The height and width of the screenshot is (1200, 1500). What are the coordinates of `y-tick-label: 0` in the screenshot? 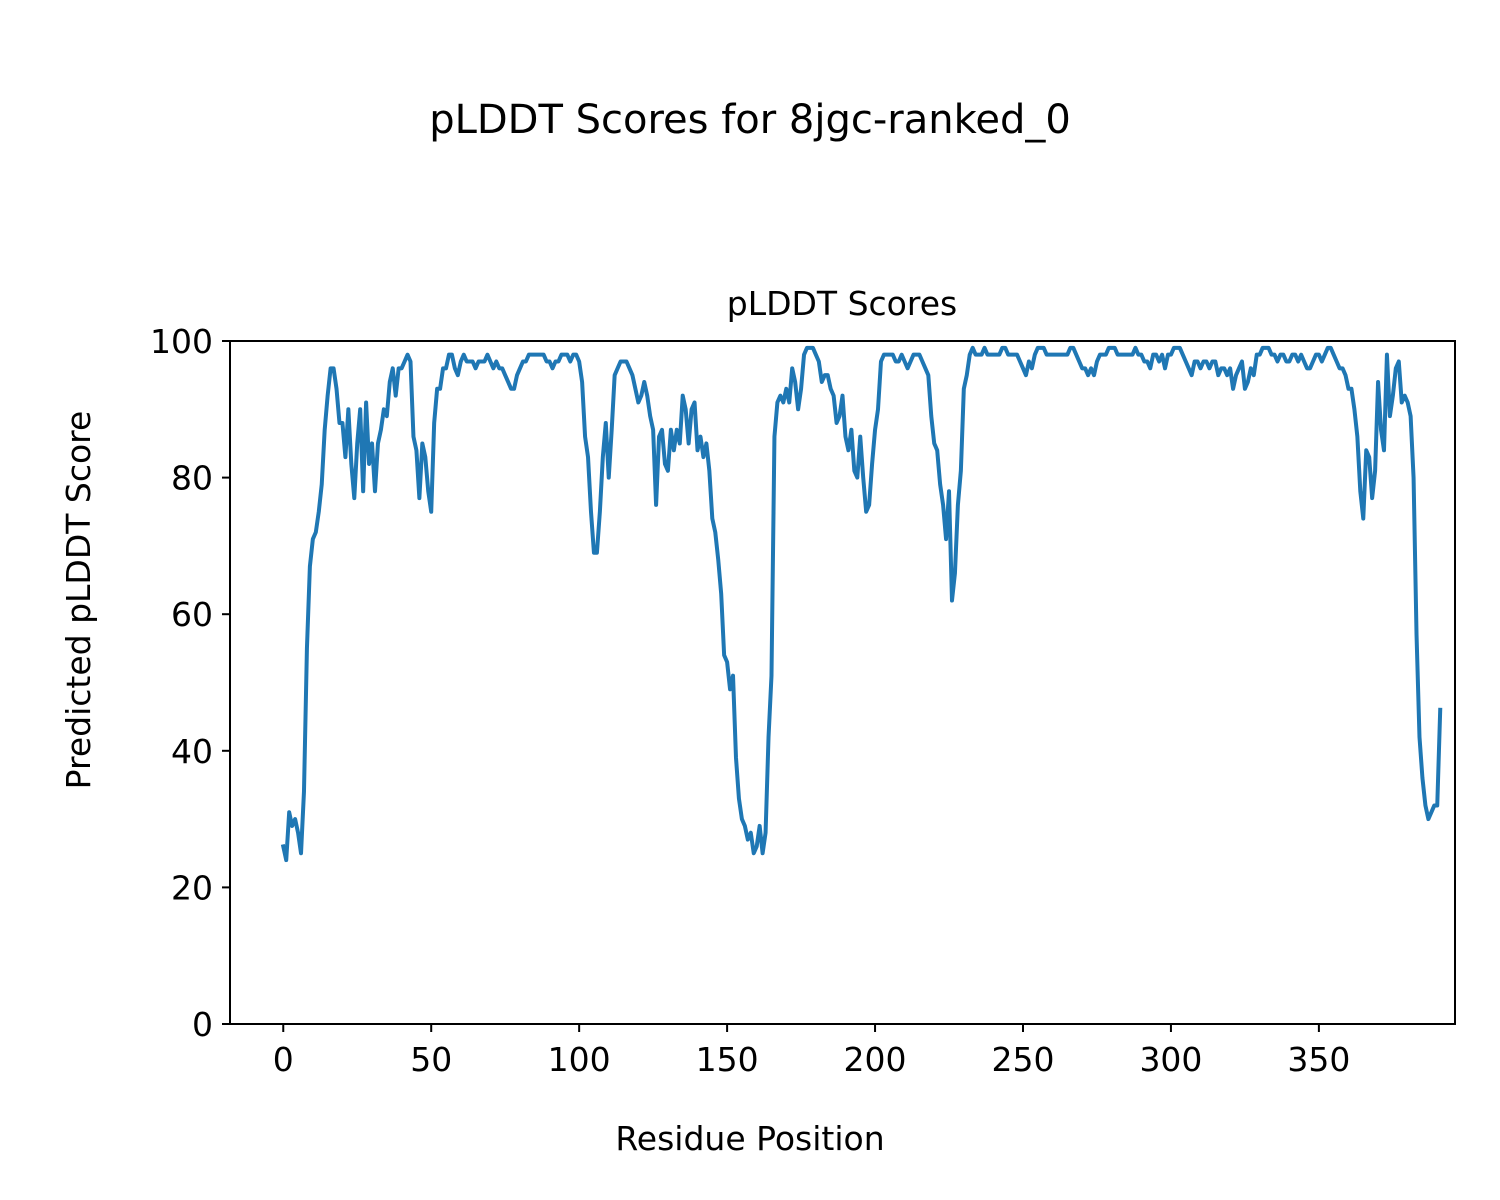 It's located at (202, 1024).